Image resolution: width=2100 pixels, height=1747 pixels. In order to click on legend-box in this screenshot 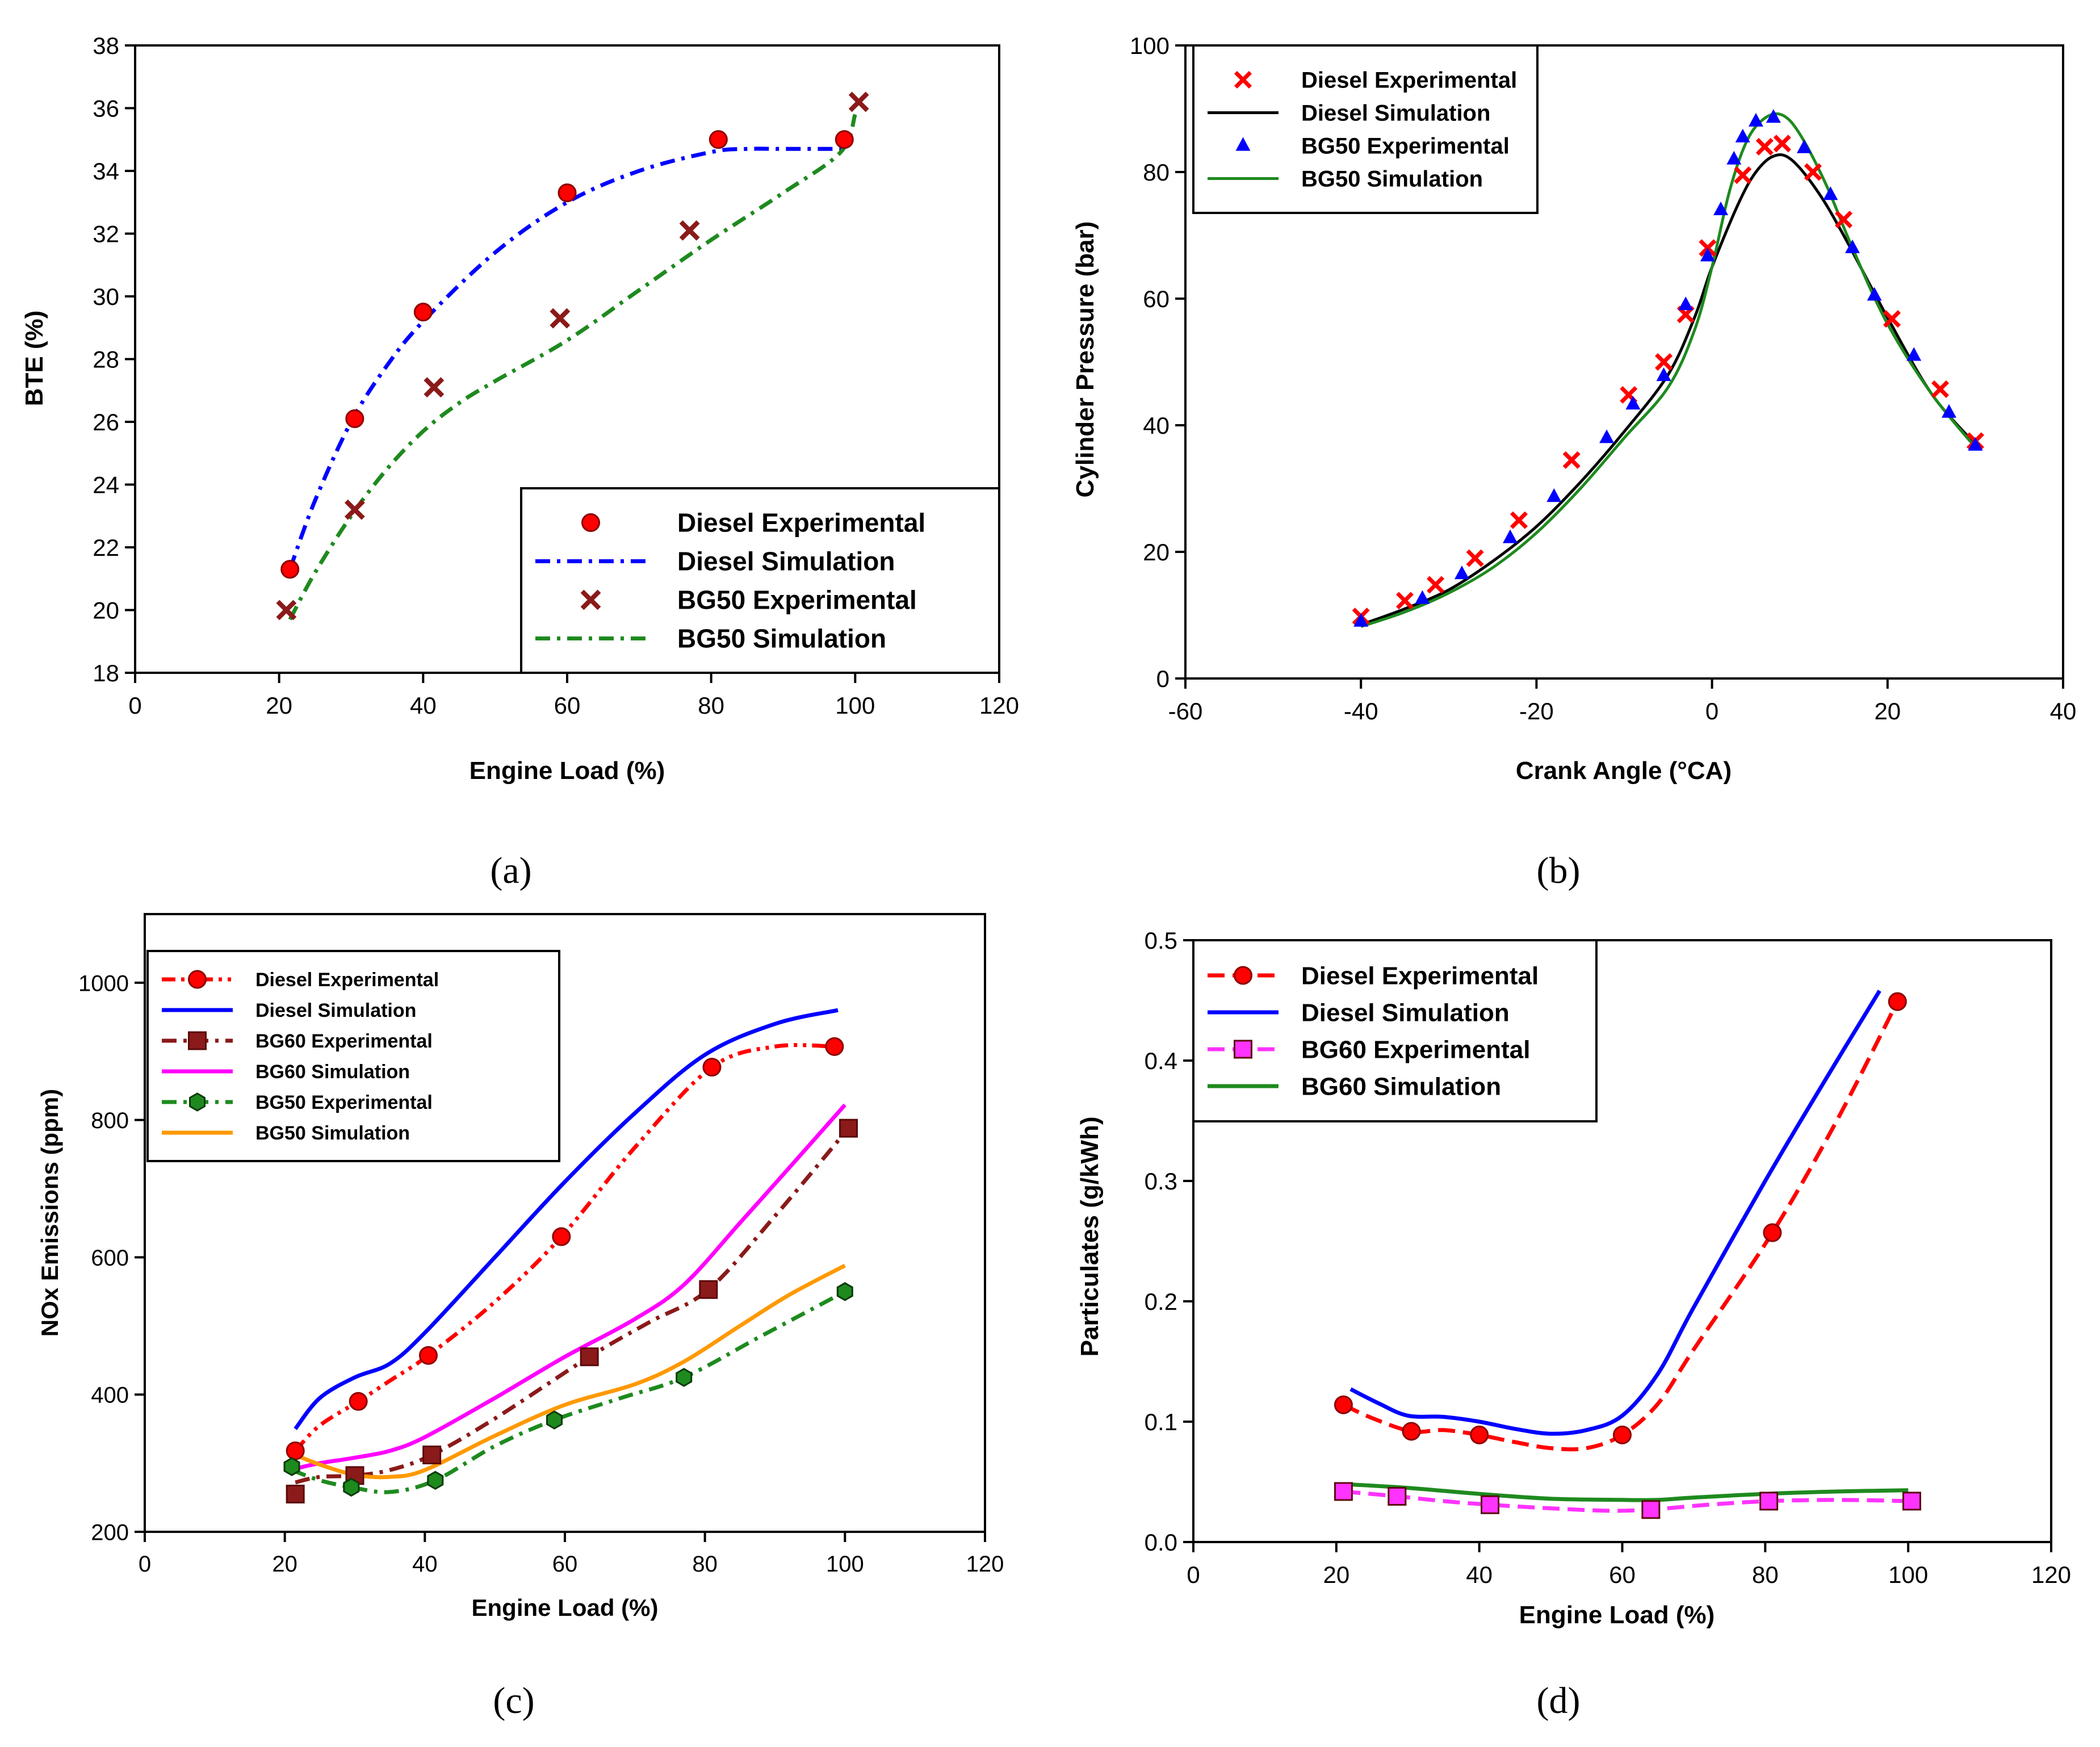, I will do `click(760, 580)`.